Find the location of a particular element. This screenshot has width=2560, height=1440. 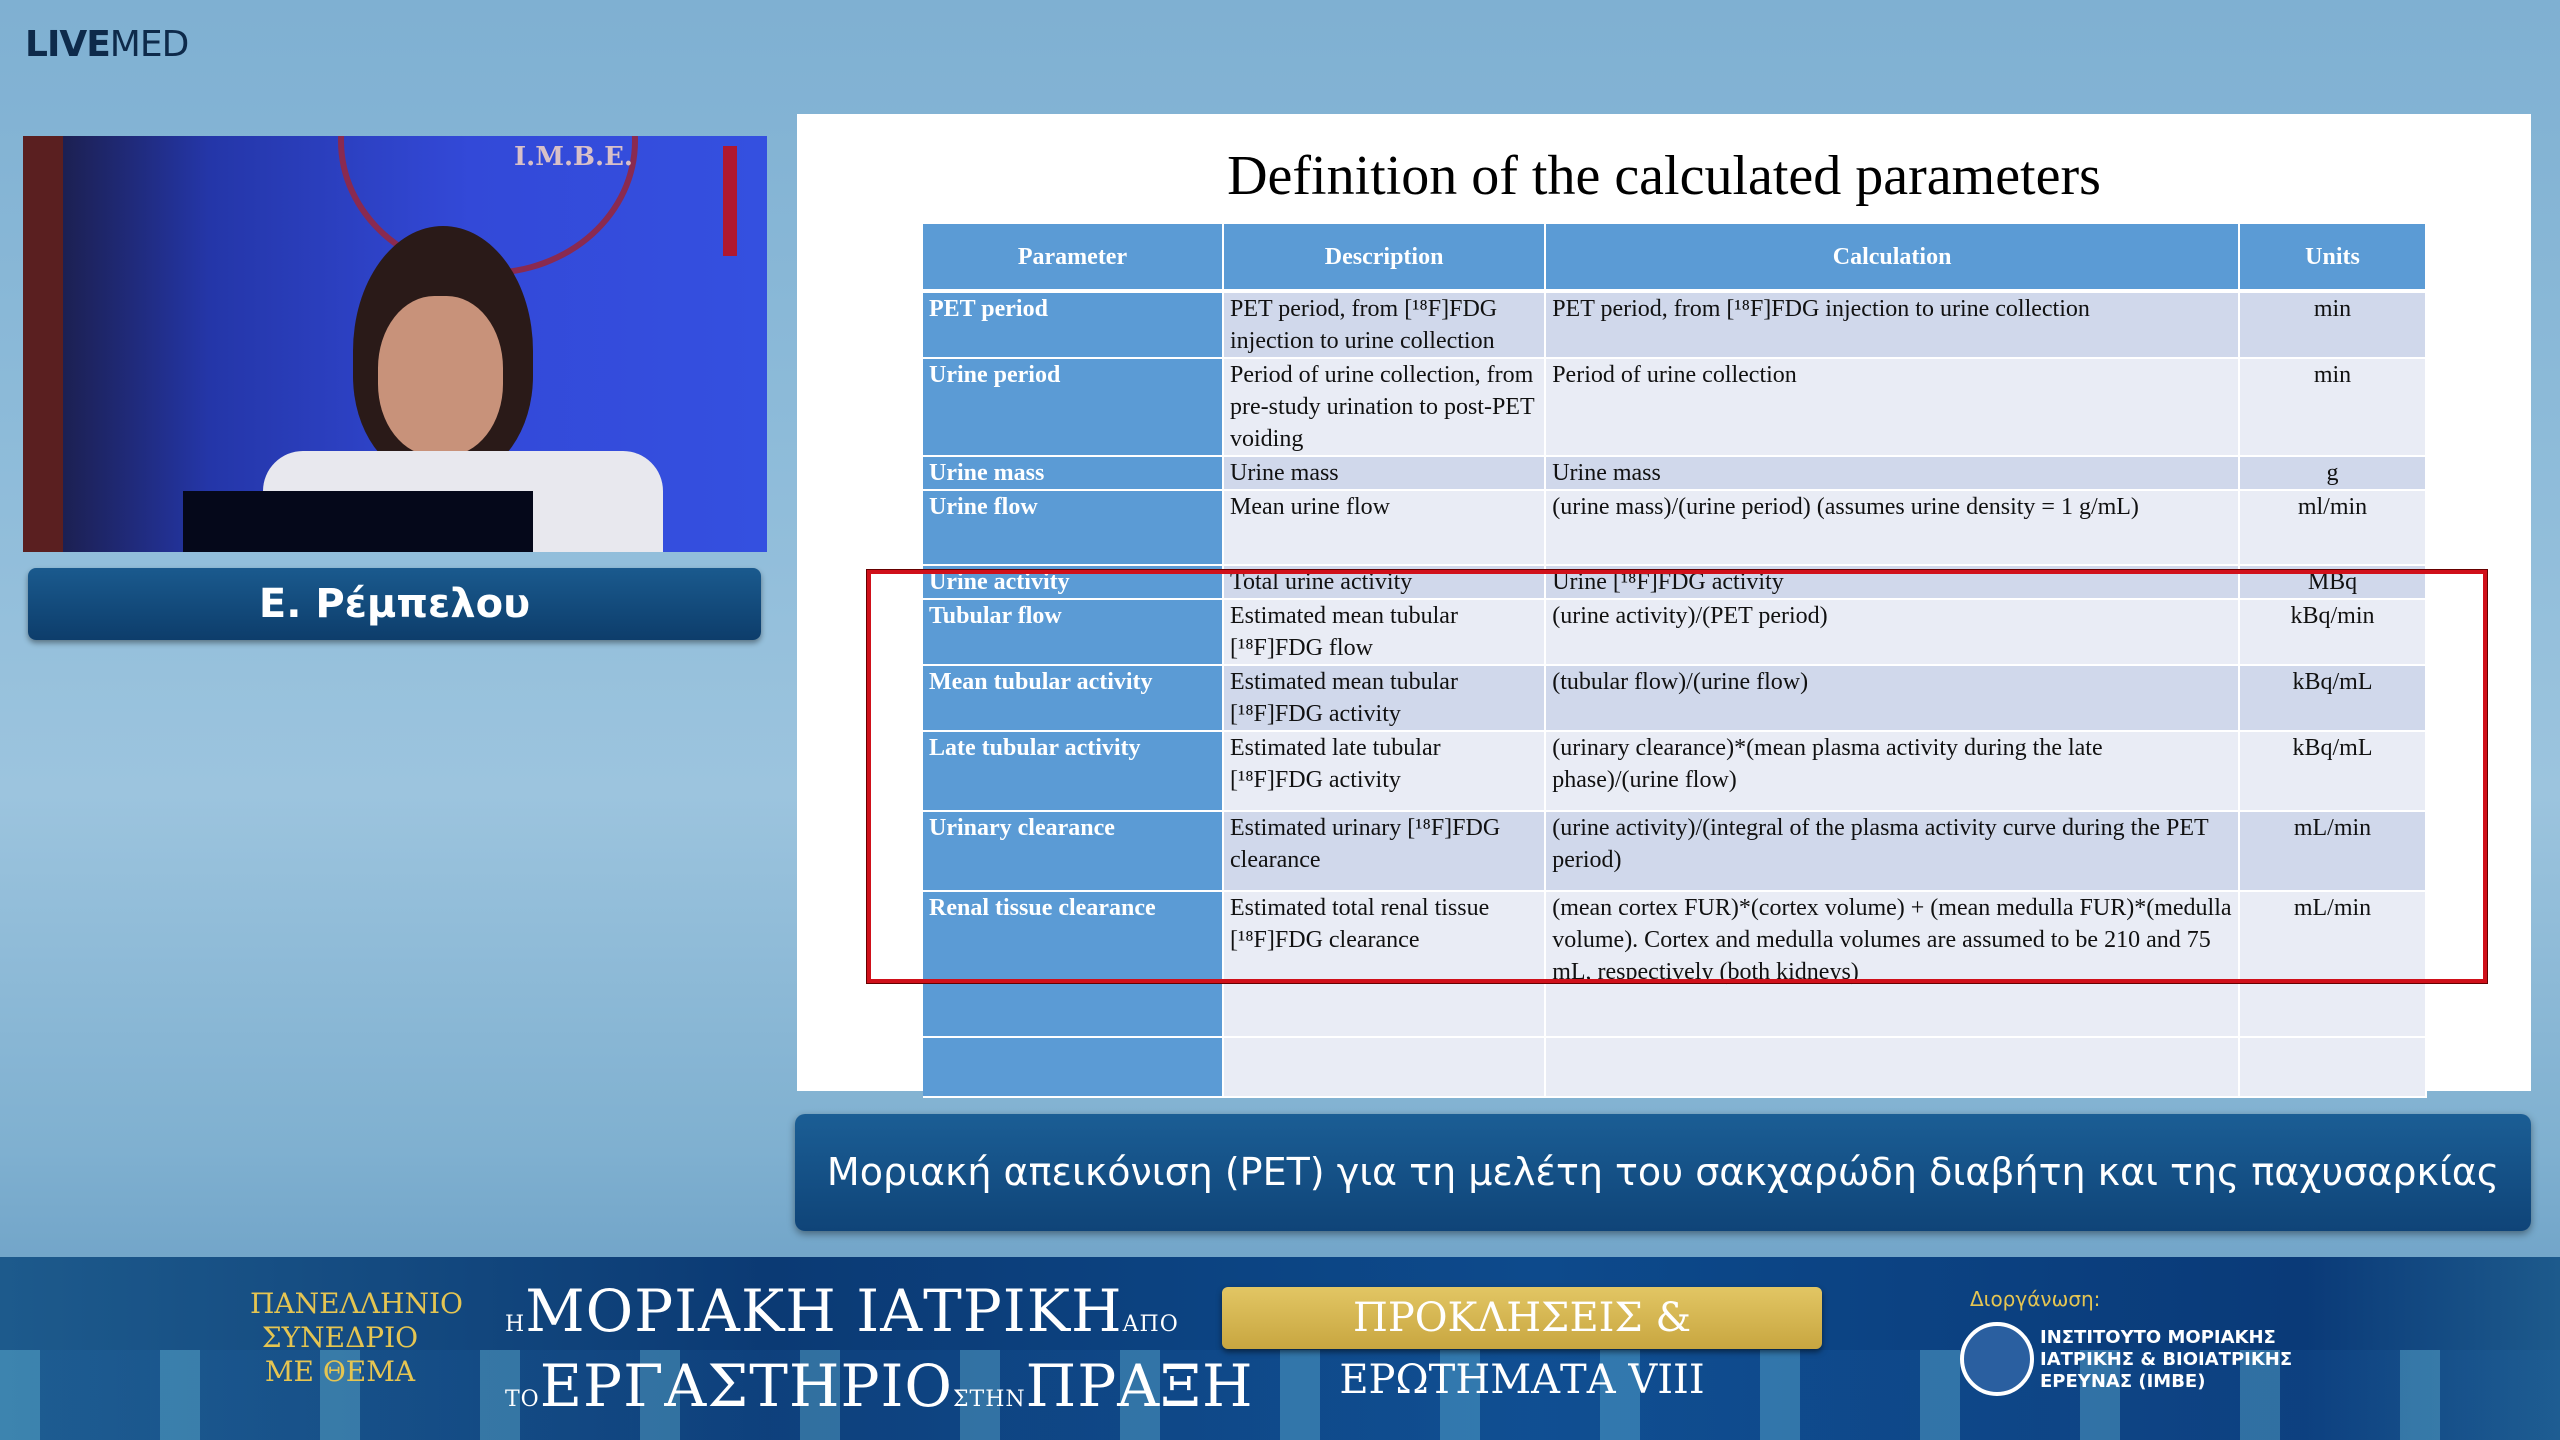

header-units: Units is located at coordinates (2333, 258).